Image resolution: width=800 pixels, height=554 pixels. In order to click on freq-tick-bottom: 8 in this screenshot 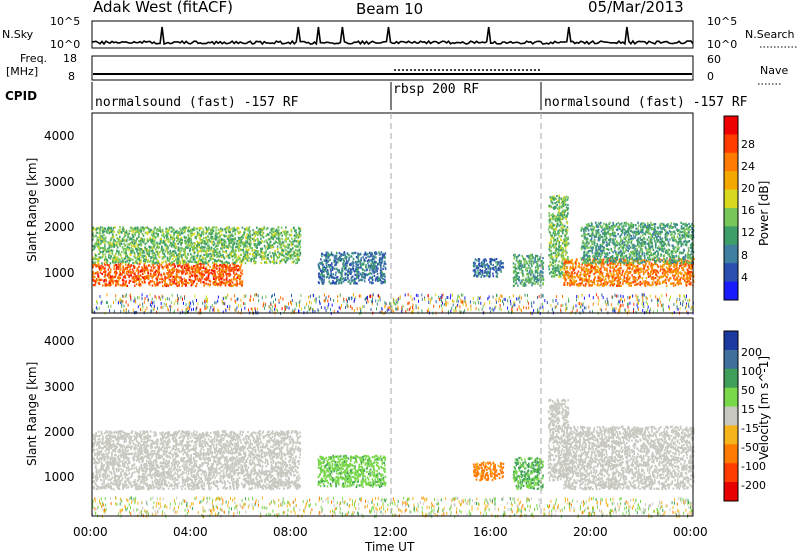, I will do `click(71, 76)`.